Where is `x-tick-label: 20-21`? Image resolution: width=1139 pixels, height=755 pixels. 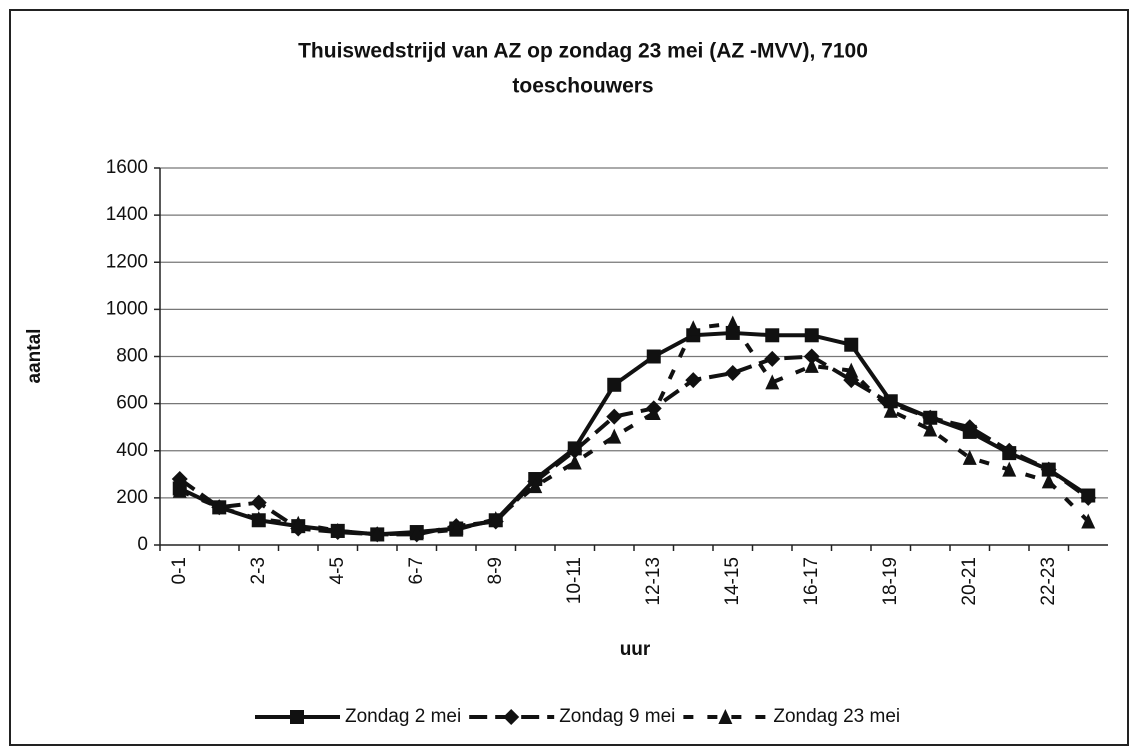
x-tick-label: 20-21 is located at coordinates (969, 581).